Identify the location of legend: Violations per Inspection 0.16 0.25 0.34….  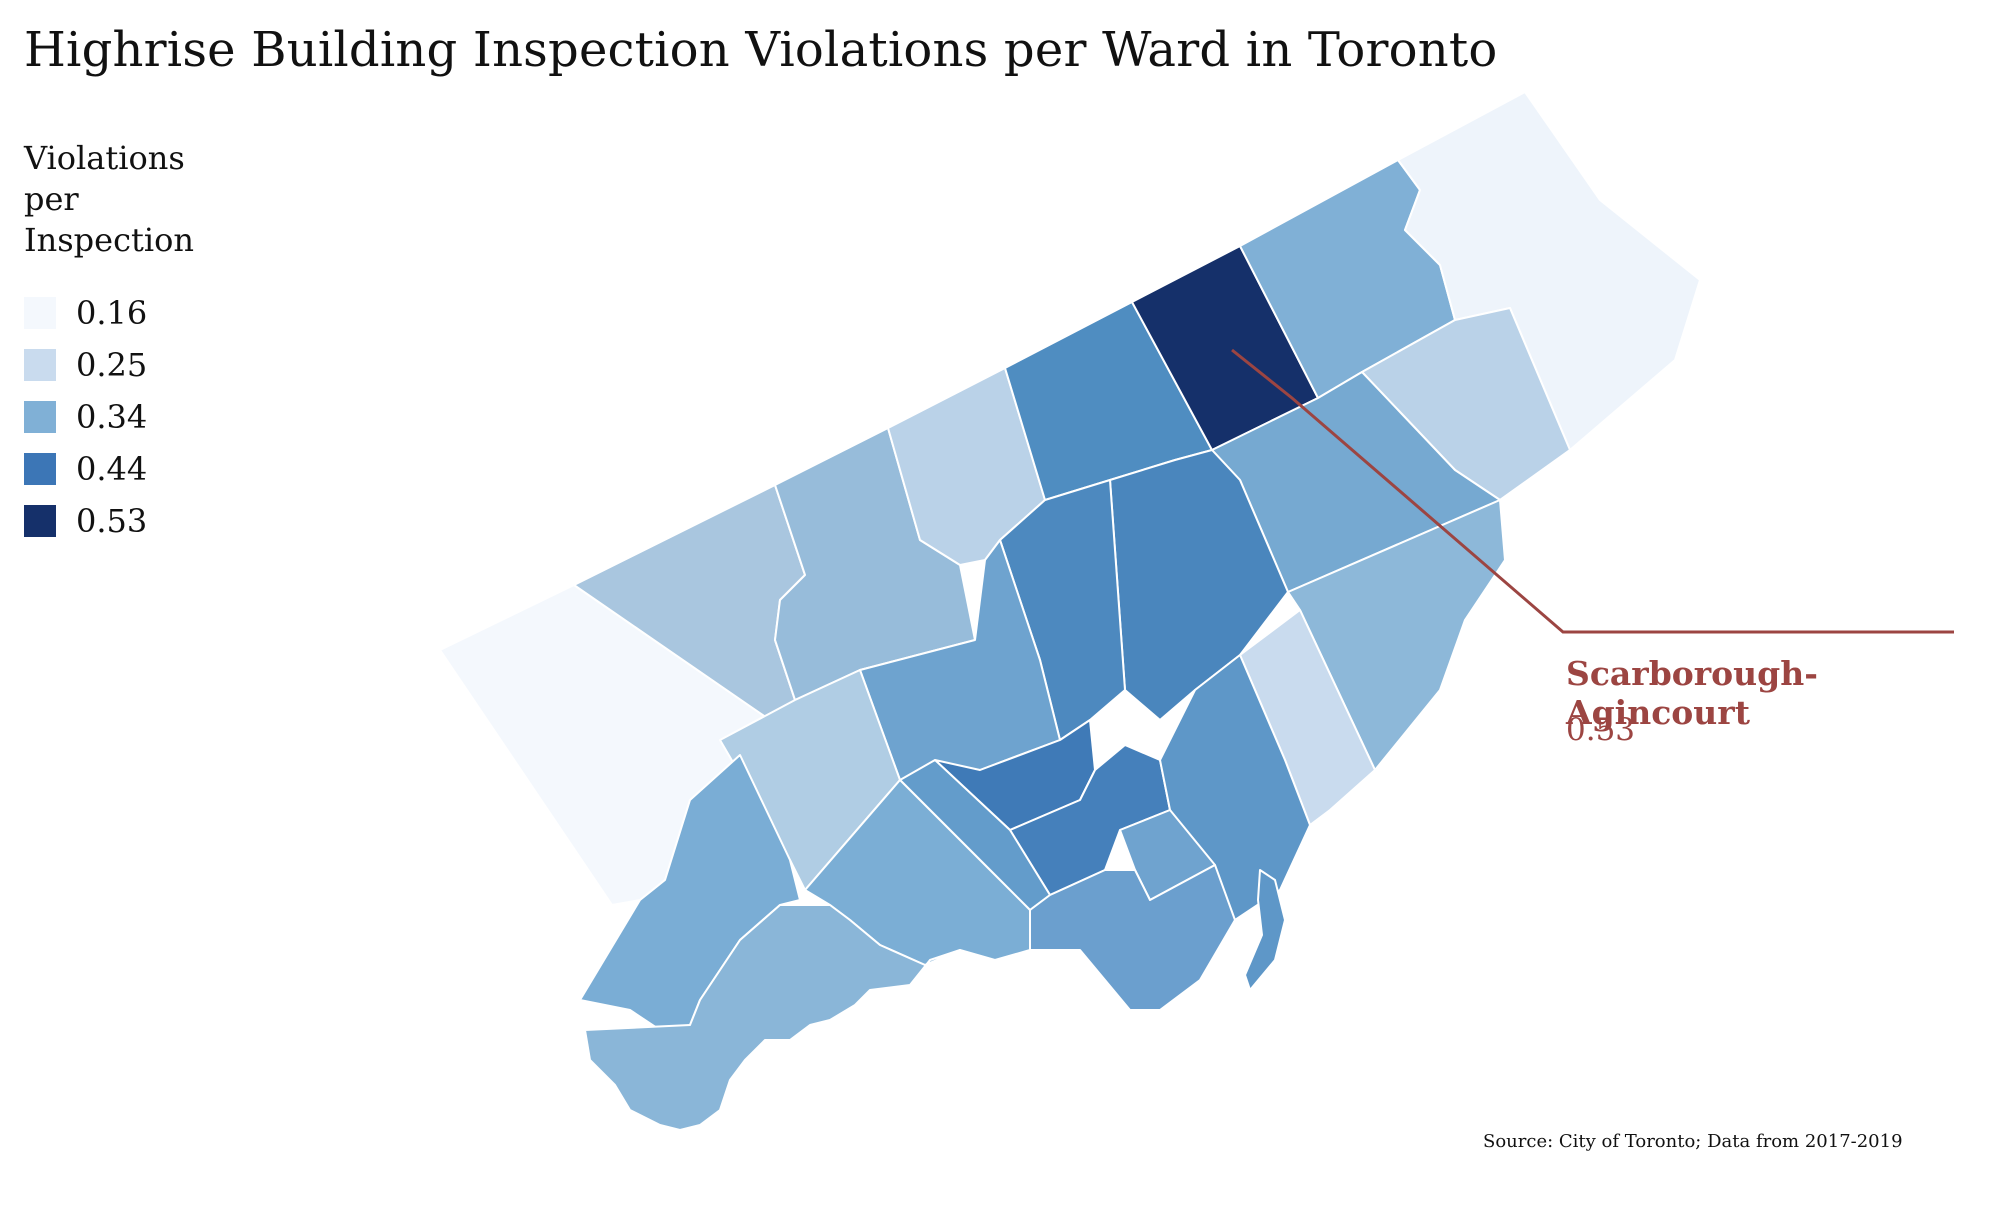
(124, 342).